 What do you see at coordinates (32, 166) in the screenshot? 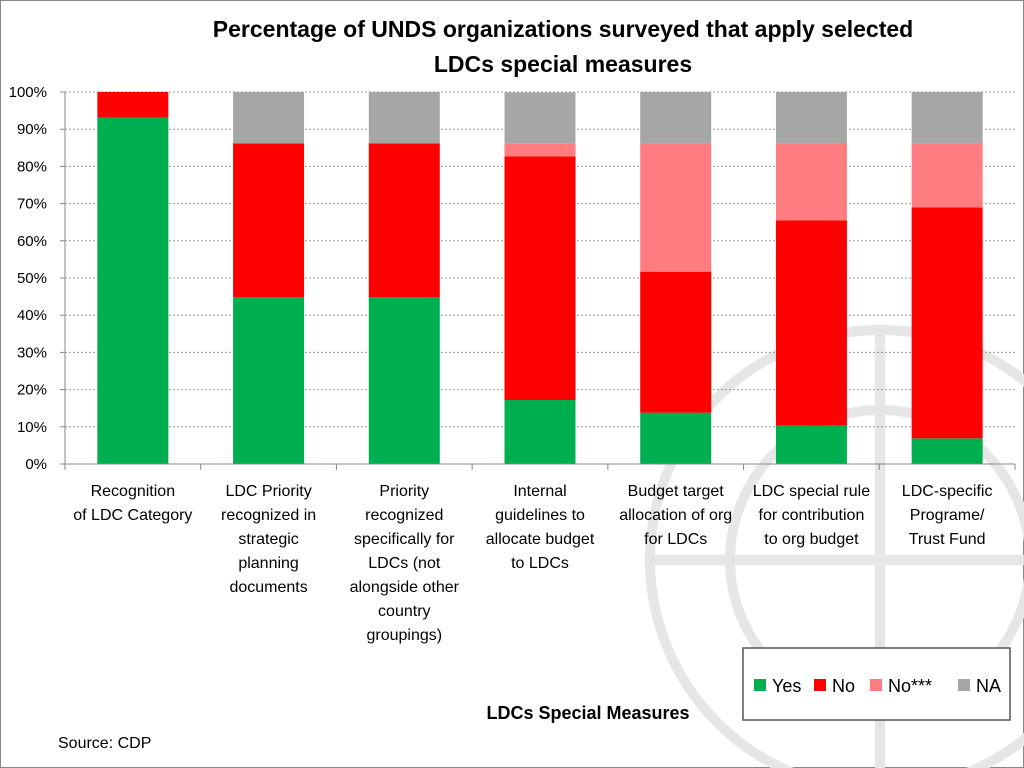
I see `y-tick-label: 80%` at bounding box center [32, 166].